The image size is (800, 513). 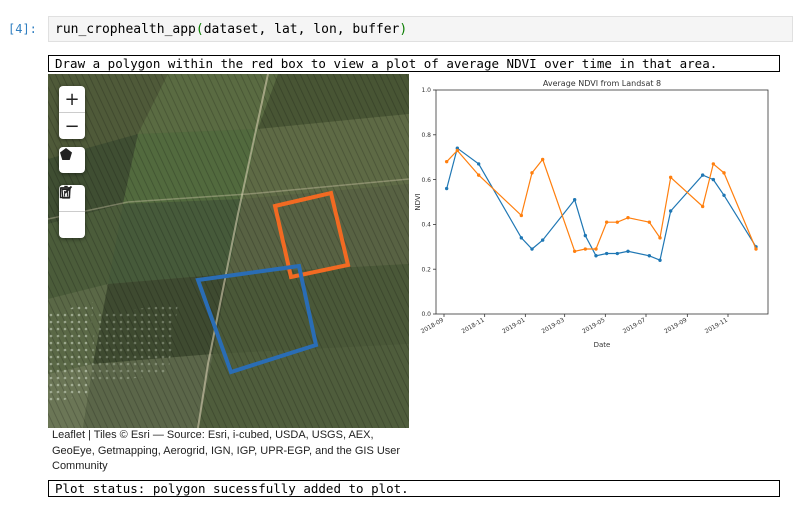 What do you see at coordinates (418, 201) in the screenshot?
I see `chart-ylabel: NDVI` at bounding box center [418, 201].